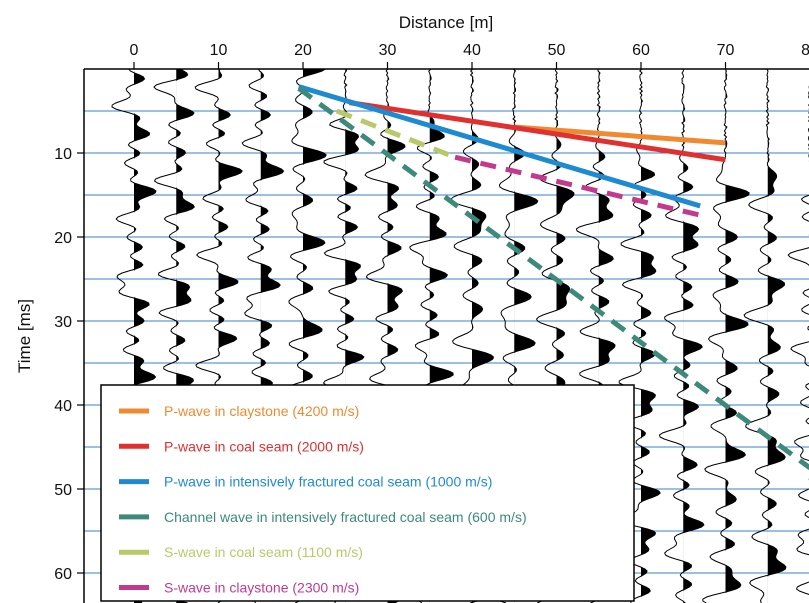 Image resolution: width=809 pixels, height=603 pixels. Describe the element at coordinates (264, 446) in the screenshot. I see `legend-label: P-wave in coal seam (2000 m/s)` at that location.